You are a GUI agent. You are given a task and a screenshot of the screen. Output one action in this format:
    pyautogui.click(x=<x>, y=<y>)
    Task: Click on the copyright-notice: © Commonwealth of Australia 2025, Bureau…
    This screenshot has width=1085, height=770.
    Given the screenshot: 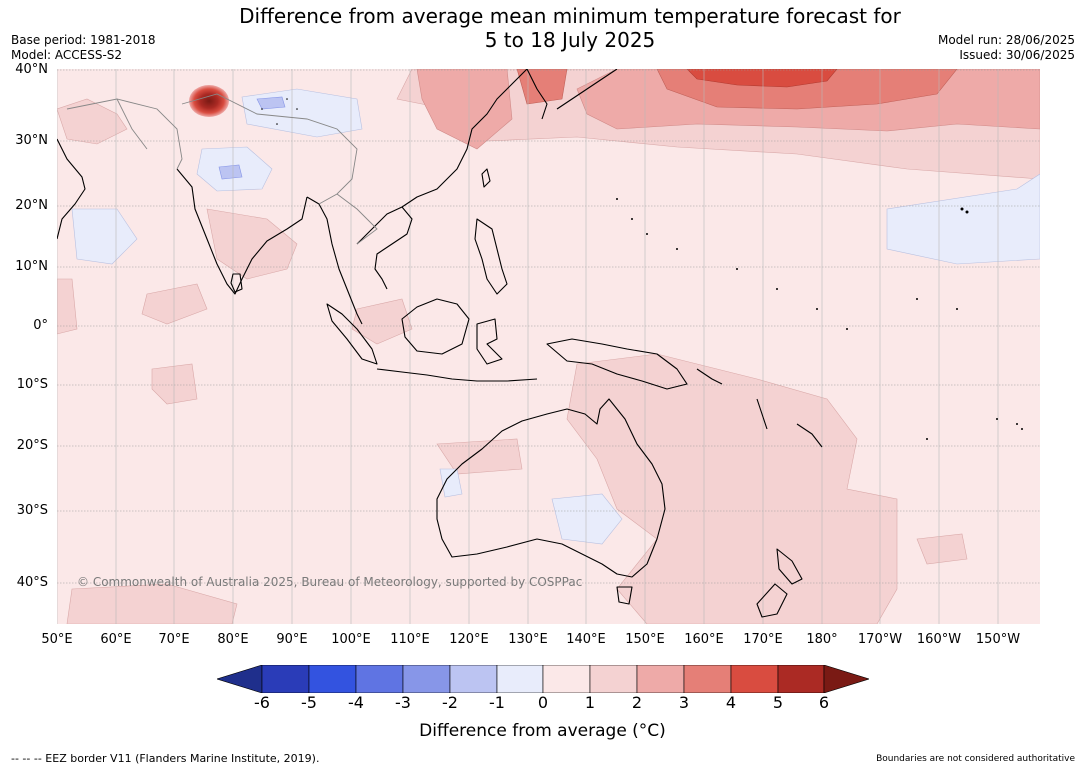 What is the action you would take?
    pyautogui.click(x=330, y=582)
    